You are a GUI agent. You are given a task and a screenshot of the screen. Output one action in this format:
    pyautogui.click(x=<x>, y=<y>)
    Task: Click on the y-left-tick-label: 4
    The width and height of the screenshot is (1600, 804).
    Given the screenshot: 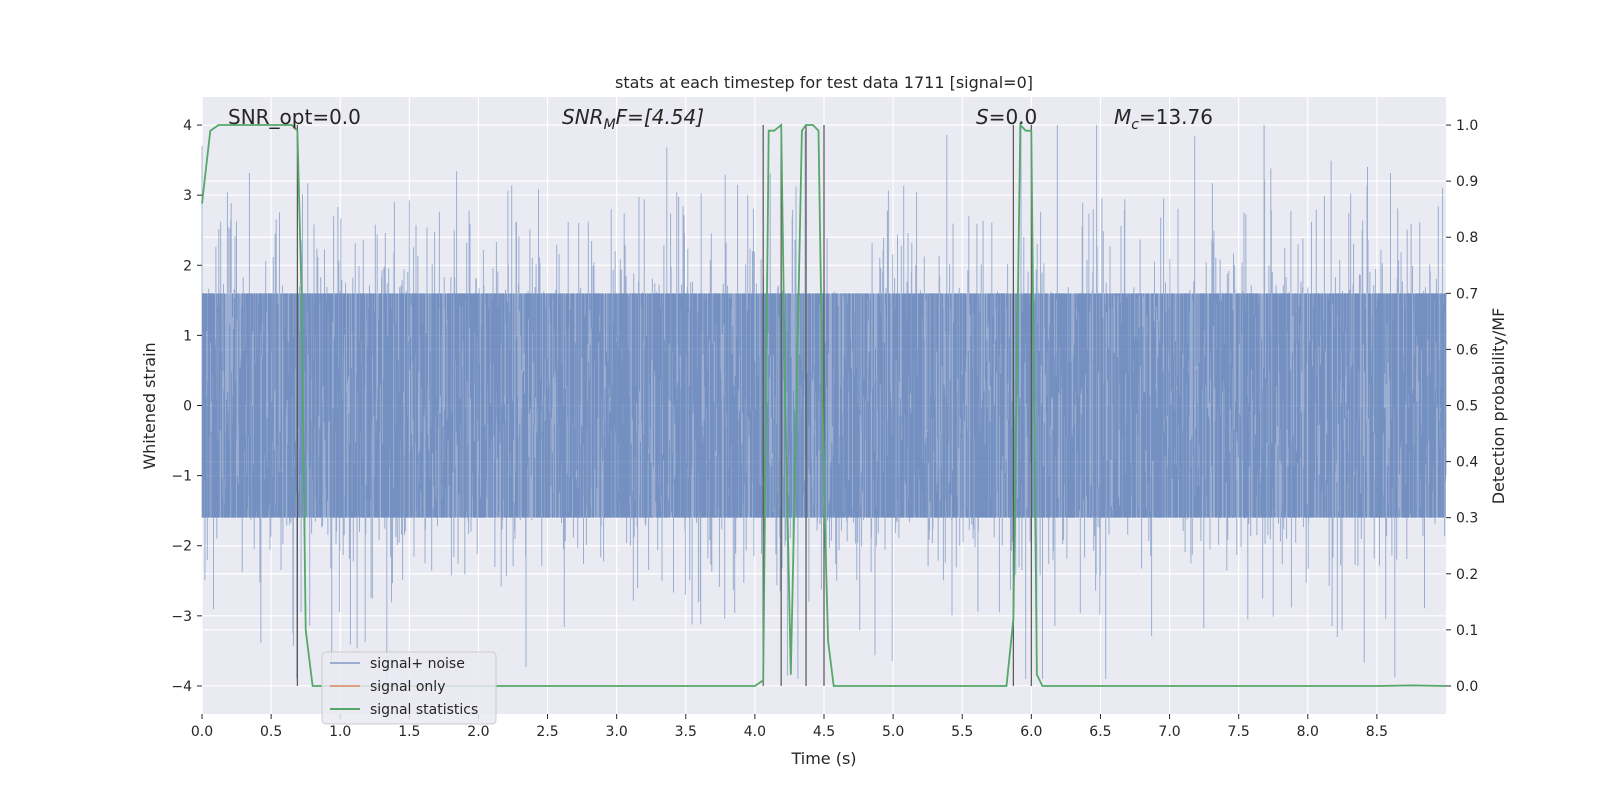 What is the action you would take?
    pyautogui.click(x=187, y=126)
    